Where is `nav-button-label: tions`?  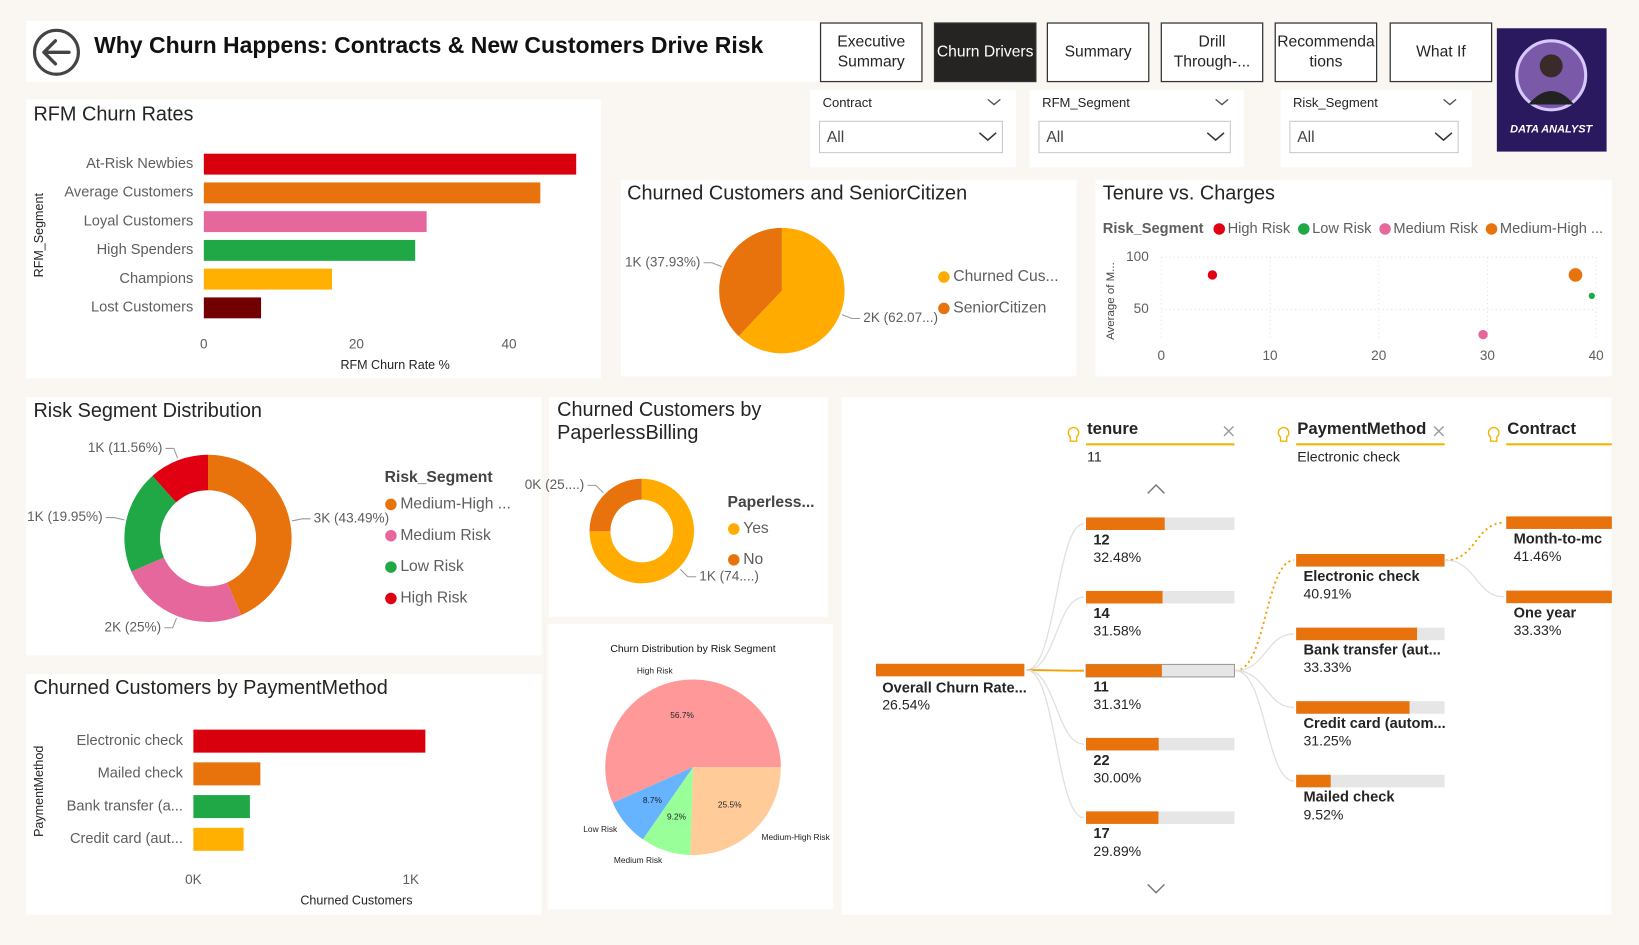 nav-button-label: tions is located at coordinates (1325, 61).